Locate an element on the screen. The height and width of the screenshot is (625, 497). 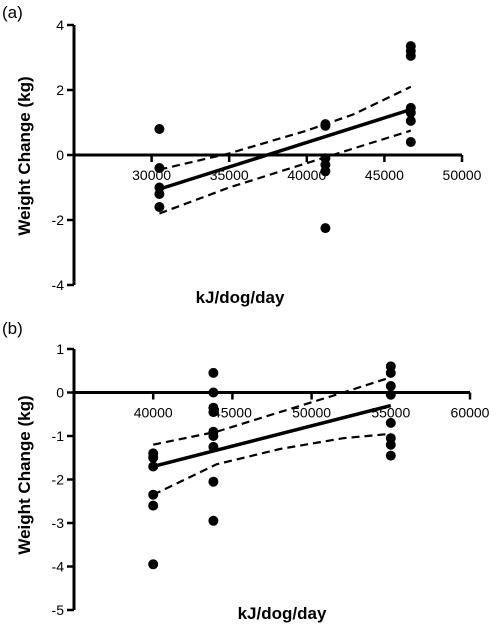
x-axis-title-a: kJ/dog/day is located at coordinates (240, 297).